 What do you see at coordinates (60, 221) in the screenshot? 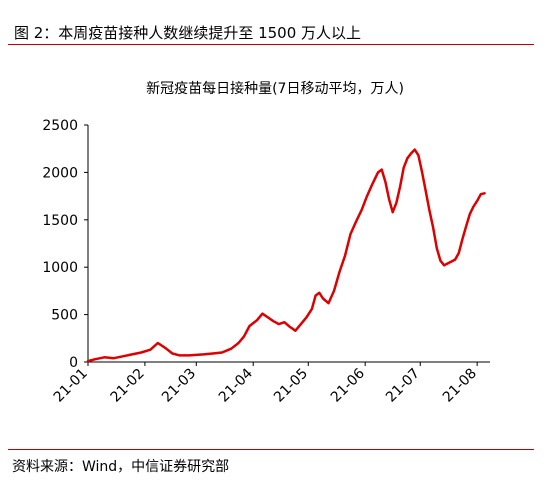
I see `y-tick-label: 1500` at bounding box center [60, 221].